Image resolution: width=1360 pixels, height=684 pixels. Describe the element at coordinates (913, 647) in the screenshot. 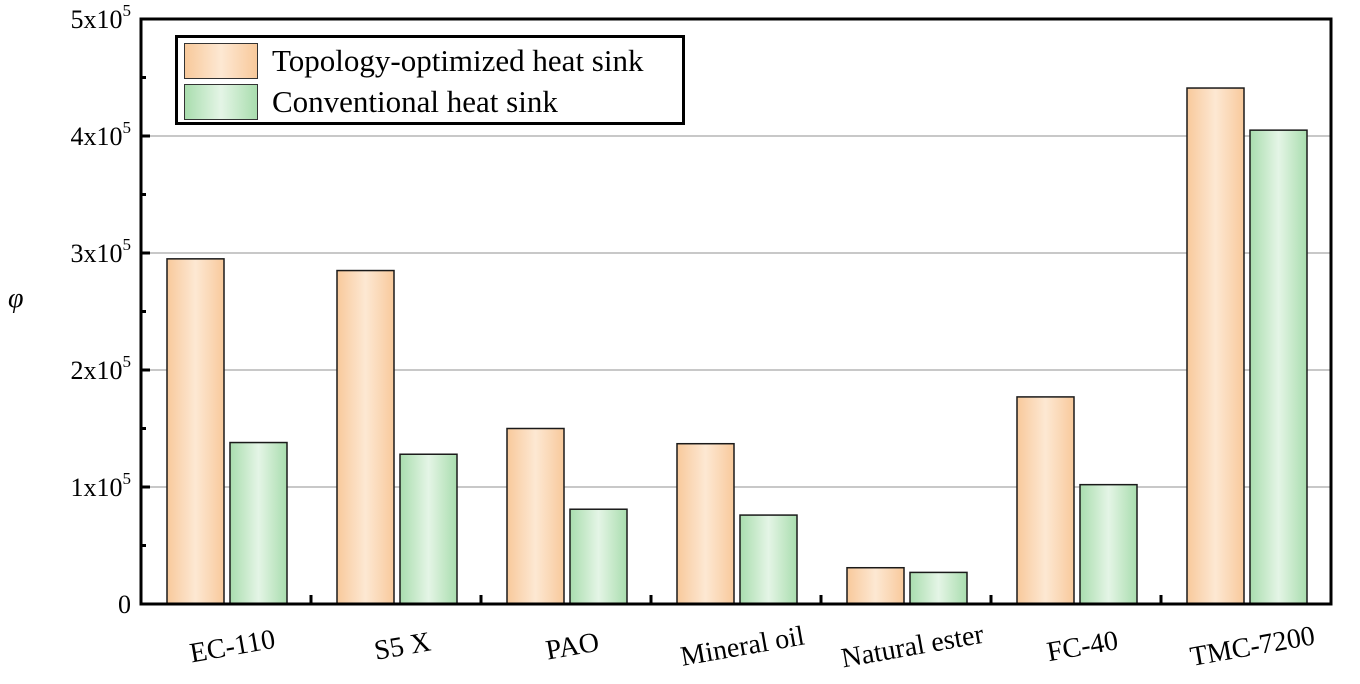

I see `x-category-label: Natural ester` at that location.